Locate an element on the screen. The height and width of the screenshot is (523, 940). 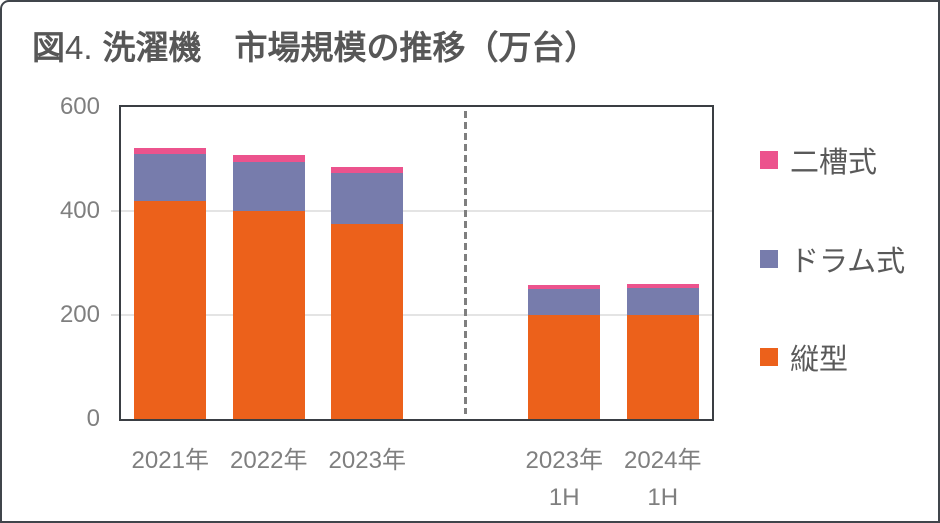
bar-2022年 is located at coordinates (268, 286).